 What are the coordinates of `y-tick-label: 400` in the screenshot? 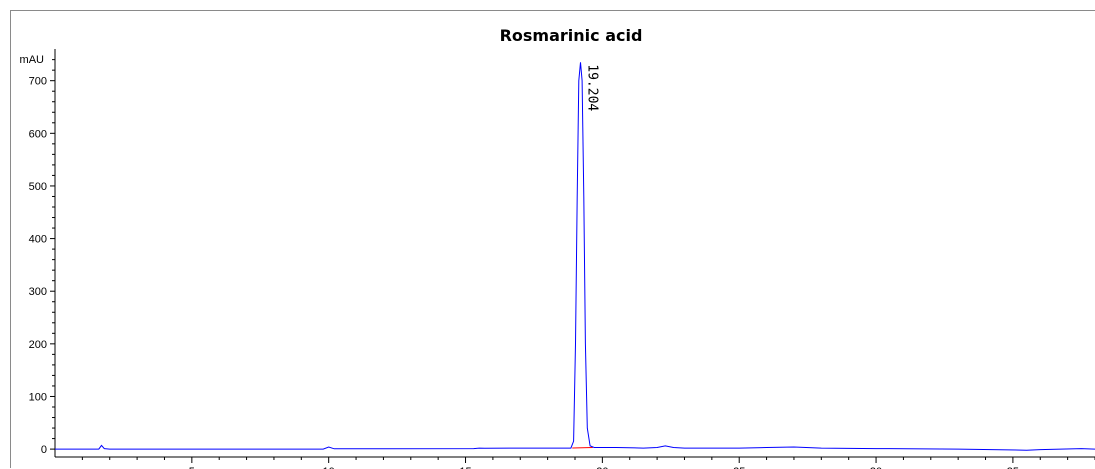 It's located at (38, 240).